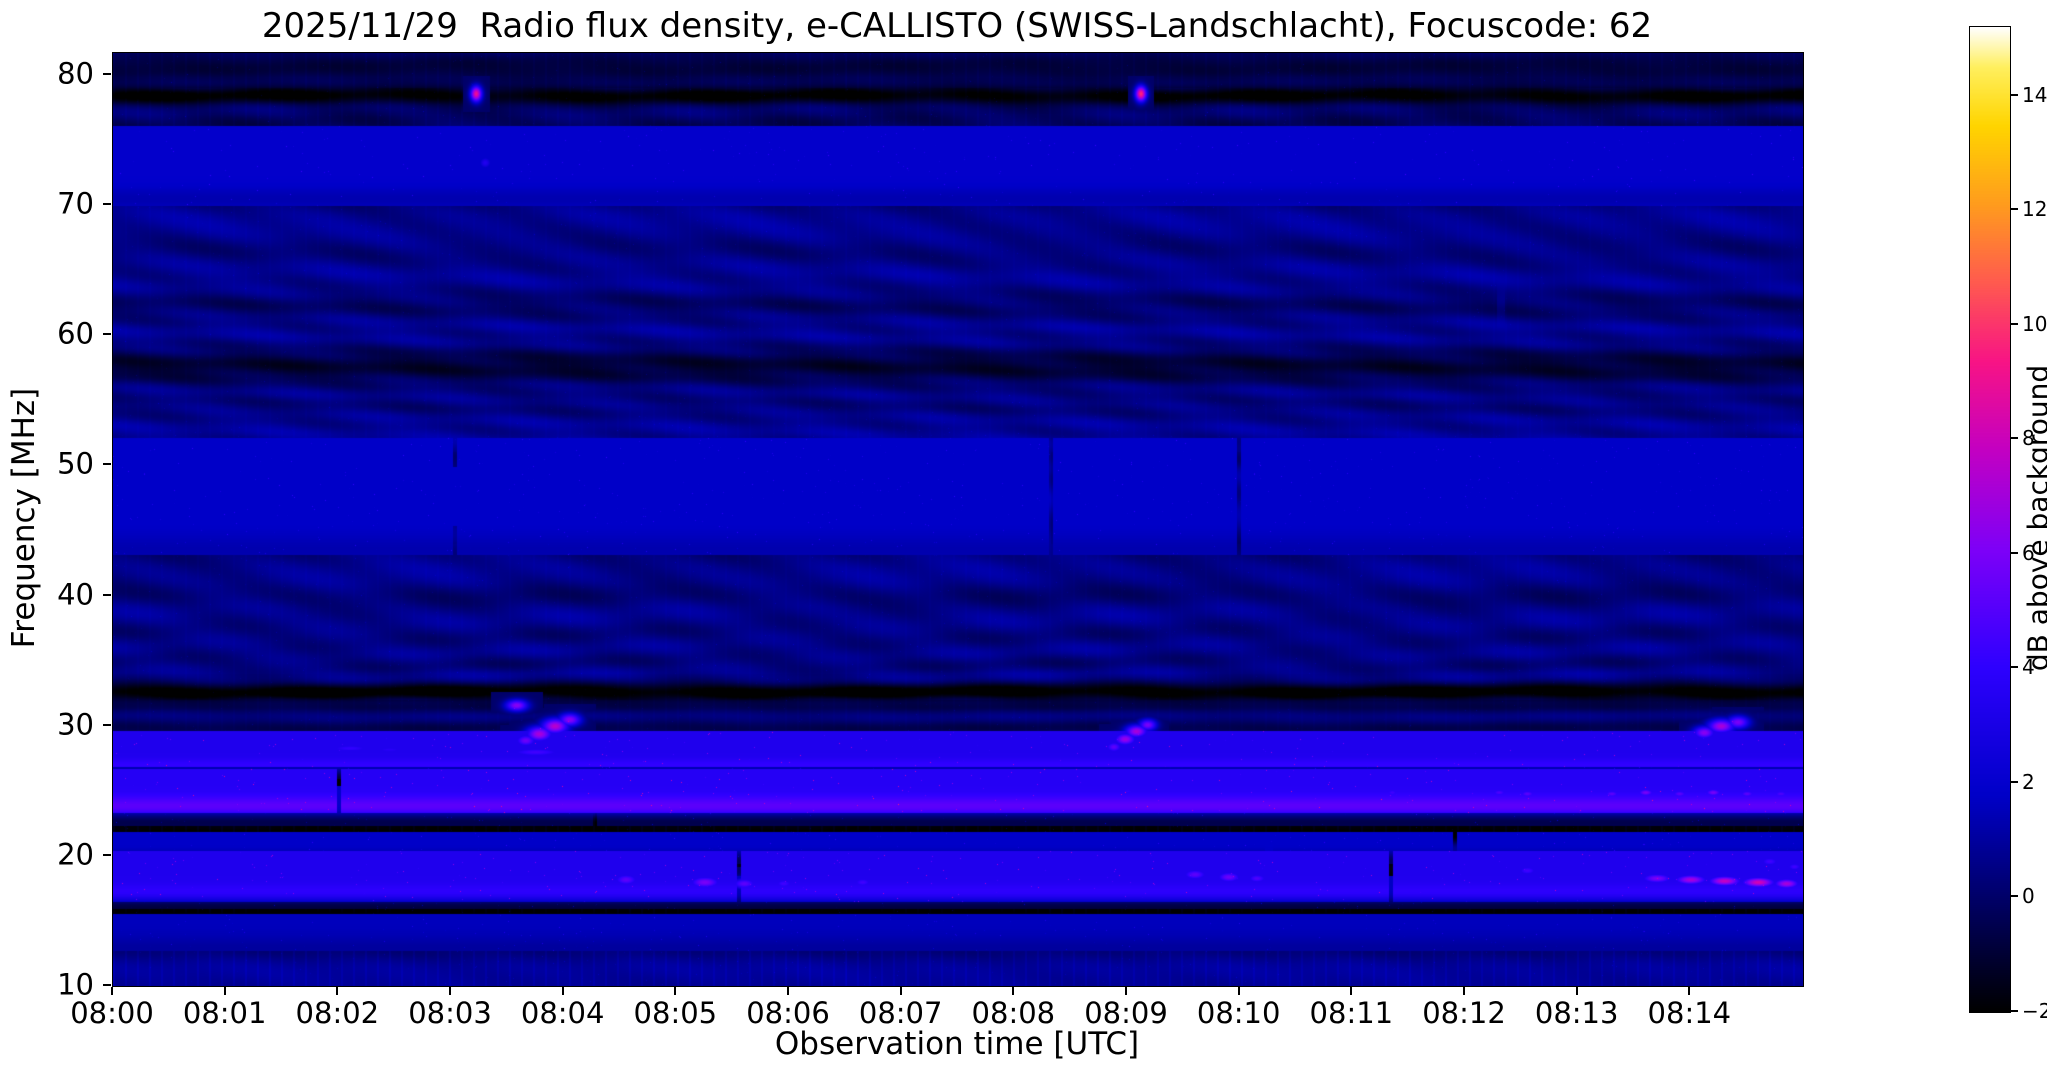 The image size is (2047, 1067). What do you see at coordinates (1351, 1013) in the screenshot?
I see `x-tick-label: 08:11` at bounding box center [1351, 1013].